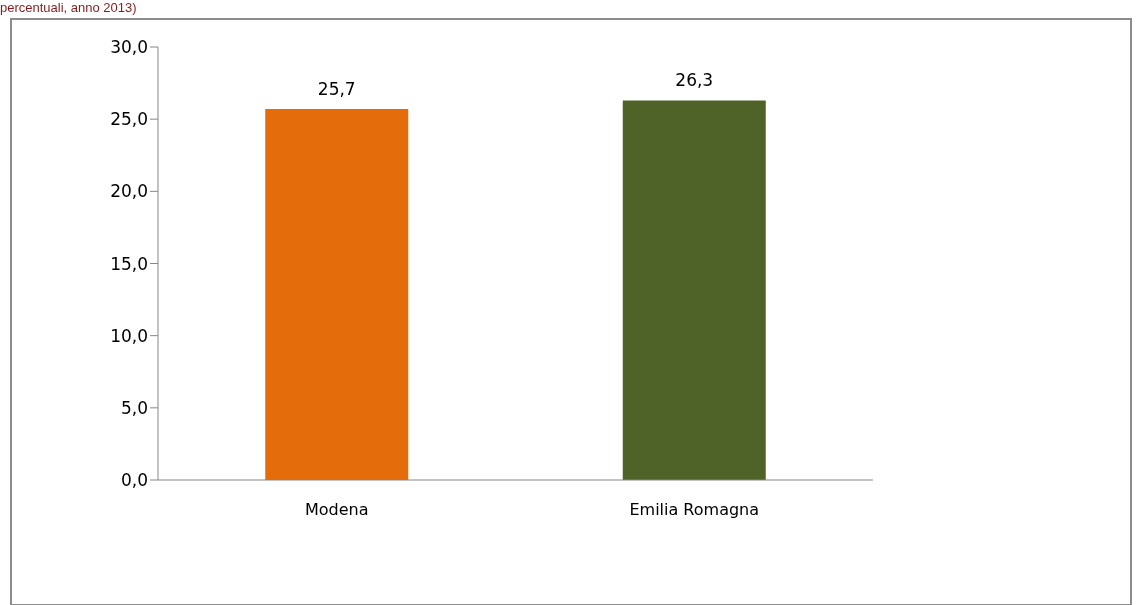 This screenshot has height=605, width=1138. Describe the element at coordinates (129, 119) in the screenshot. I see `y-tick-label: 25,0` at that location.